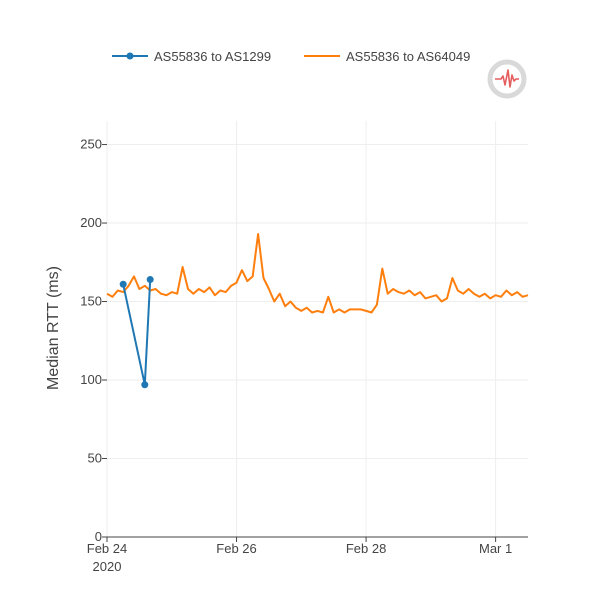 The width and height of the screenshot is (603, 607). Describe the element at coordinates (95, 458) in the screenshot. I see `y-tick-label: 50` at that location.